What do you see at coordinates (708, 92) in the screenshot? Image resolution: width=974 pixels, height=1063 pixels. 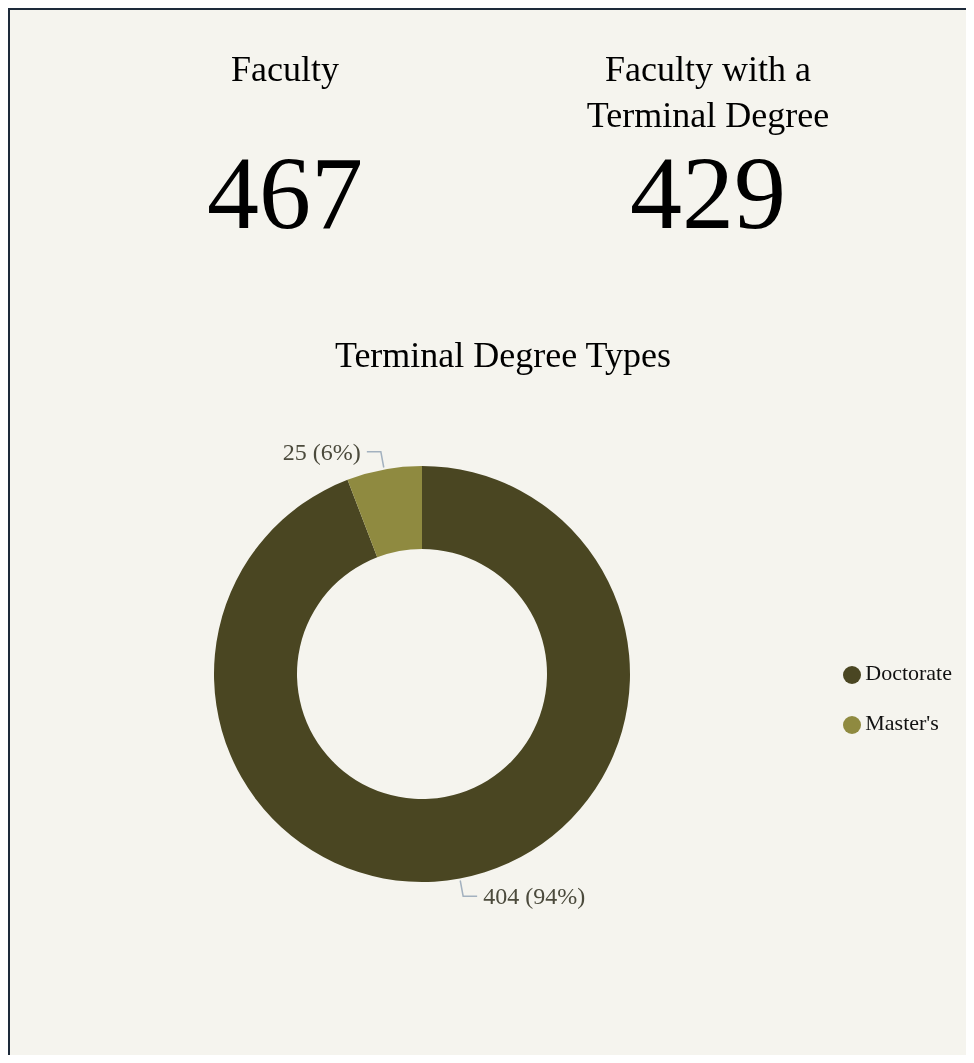 I see `text: Faculty with a Terminal Degree` at bounding box center [708, 92].